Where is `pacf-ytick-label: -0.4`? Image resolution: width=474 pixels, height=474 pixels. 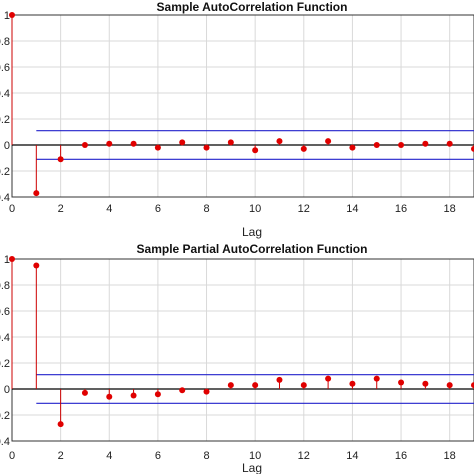
pacf-ytick-label: -0.4 is located at coordinates (5, 442).